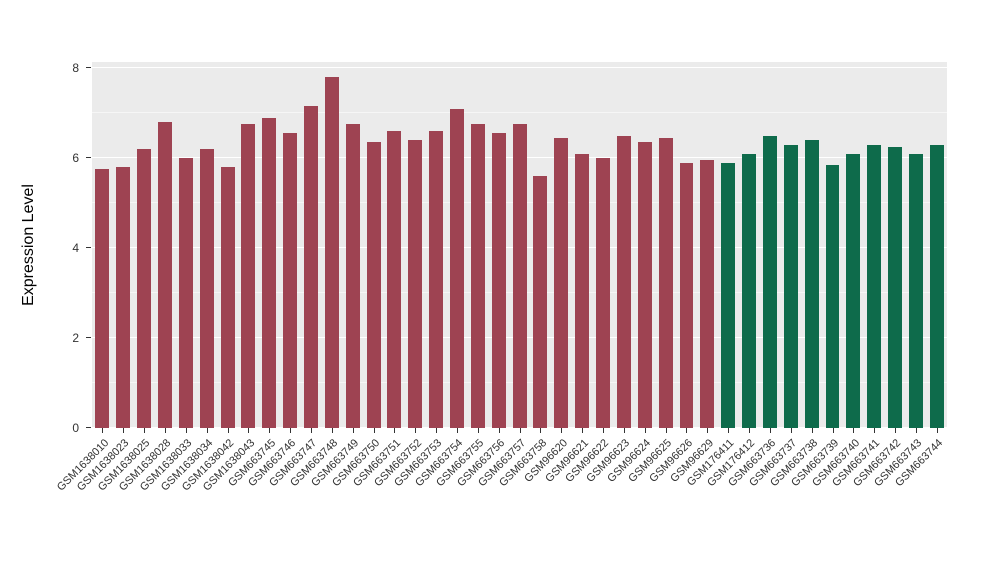  What do you see at coordinates (895, 287) in the screenshot?
I see `bar-GSM663742` at bounding box center [895, 287].